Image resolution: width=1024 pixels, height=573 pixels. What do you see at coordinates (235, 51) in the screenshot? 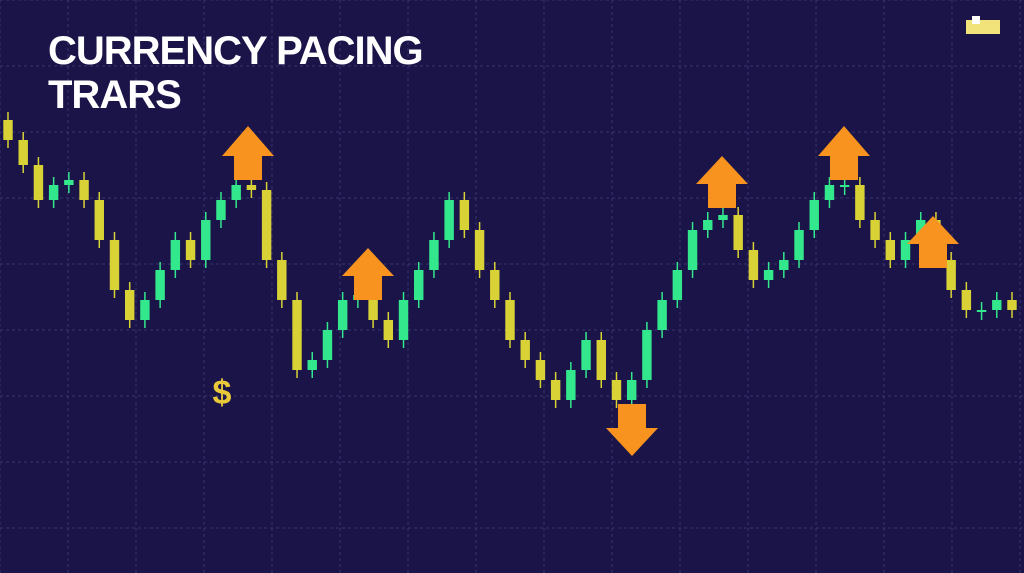
I see `chart-title: CURRENCY PACING` at bounding box center [235, 51].